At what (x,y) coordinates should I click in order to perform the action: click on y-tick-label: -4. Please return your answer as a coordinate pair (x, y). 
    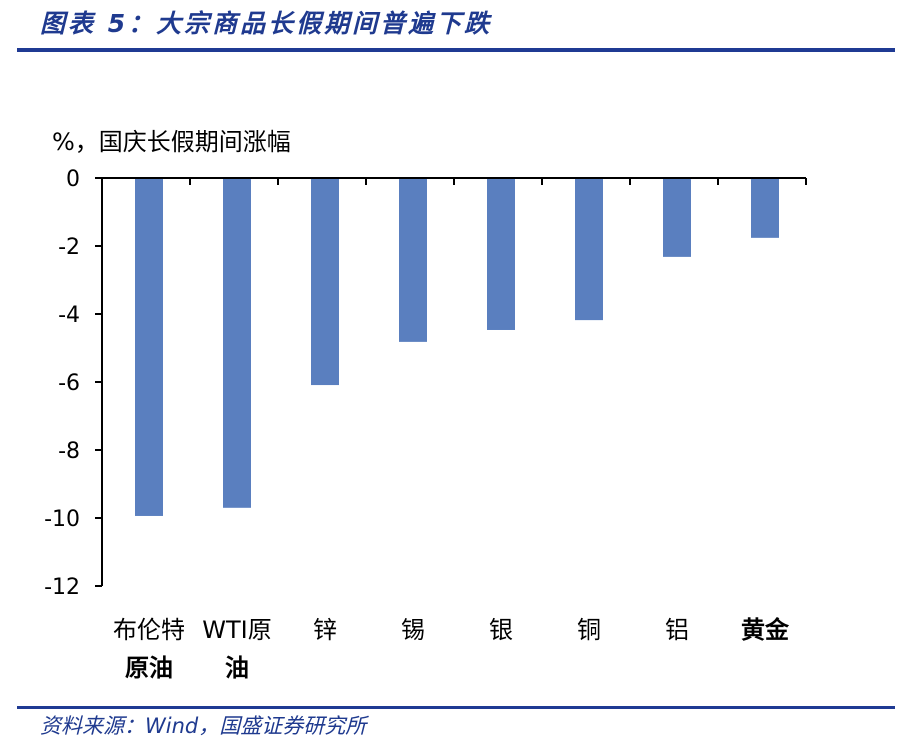
    Looking at the image, I should click on (69, 315).